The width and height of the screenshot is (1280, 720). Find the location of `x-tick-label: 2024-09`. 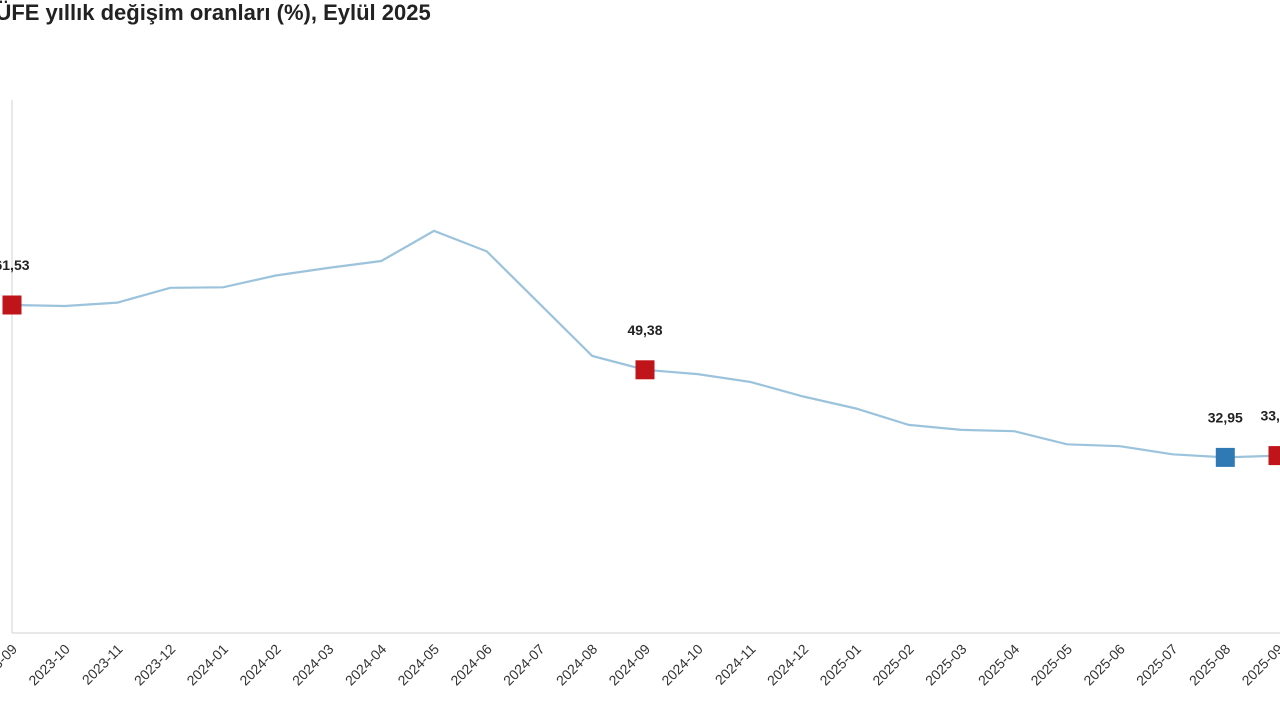

x-tick-label: 2024-09 is located at coordinates (629, 665).